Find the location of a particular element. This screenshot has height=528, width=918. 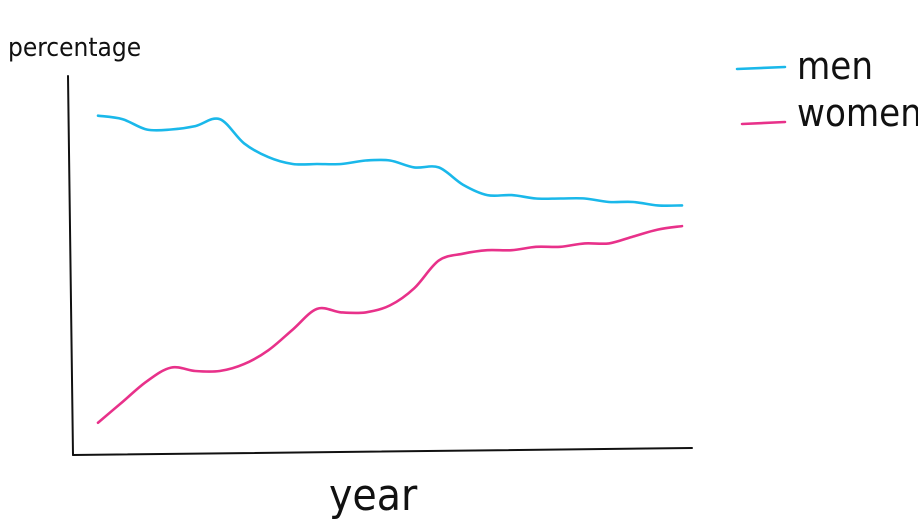

legend-entry-men: men is located at coordinates (804, 66).